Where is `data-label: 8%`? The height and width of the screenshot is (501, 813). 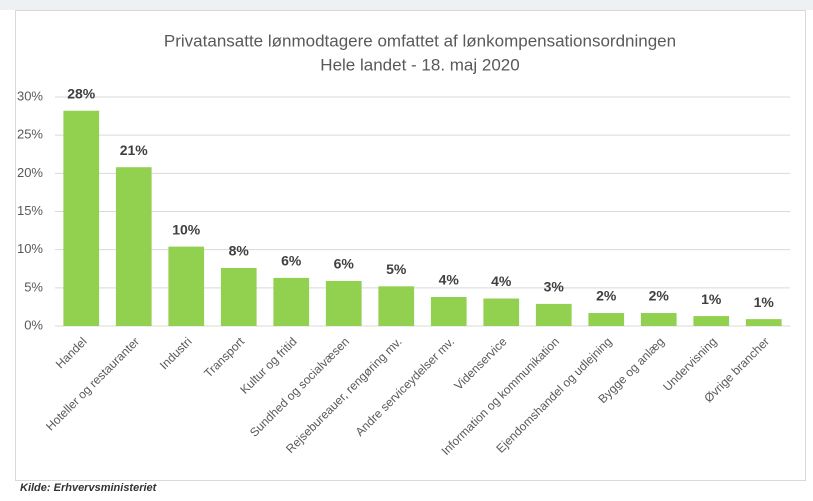
data-label: 8% is located at coordinates (239, 251).